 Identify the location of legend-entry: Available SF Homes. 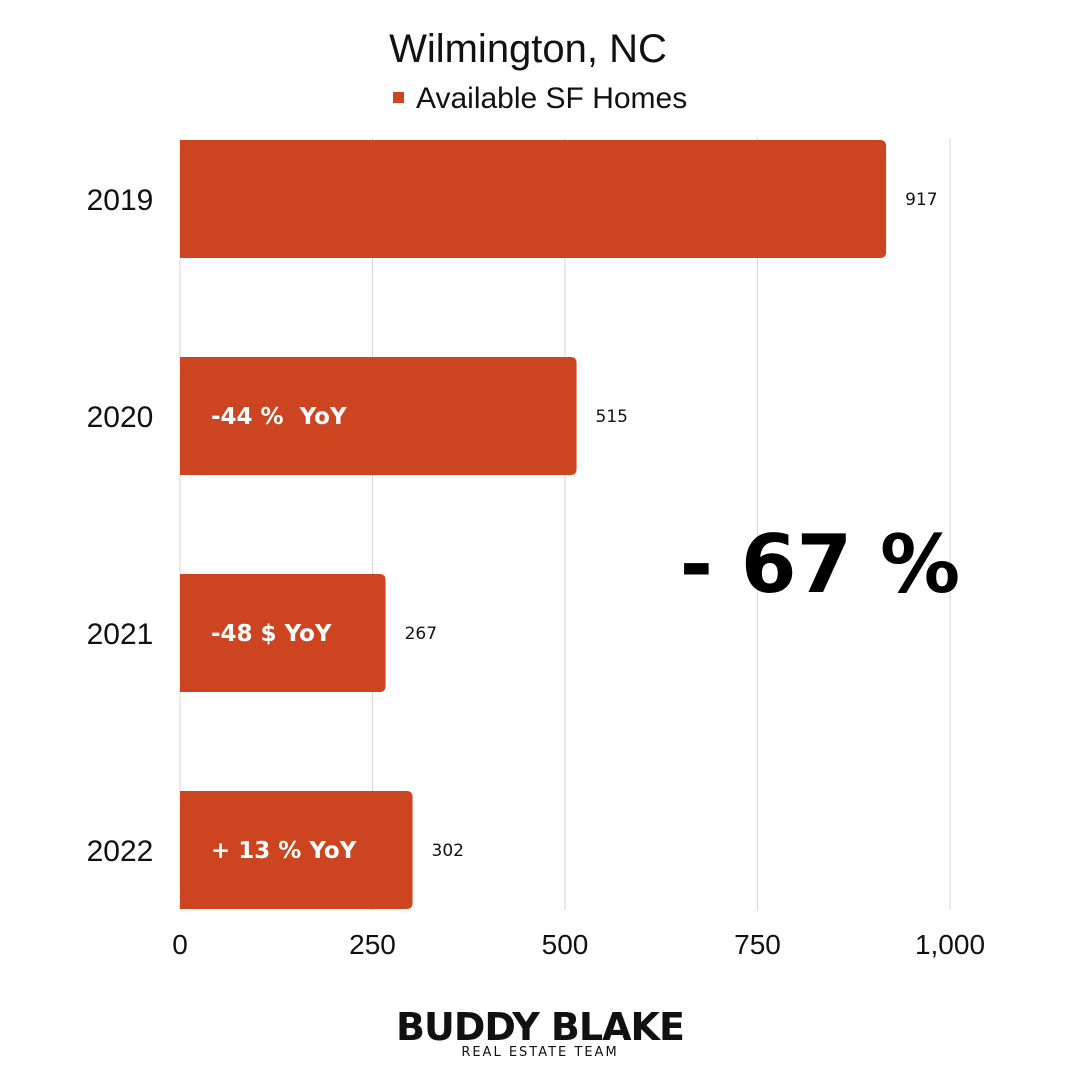
(551, 98).